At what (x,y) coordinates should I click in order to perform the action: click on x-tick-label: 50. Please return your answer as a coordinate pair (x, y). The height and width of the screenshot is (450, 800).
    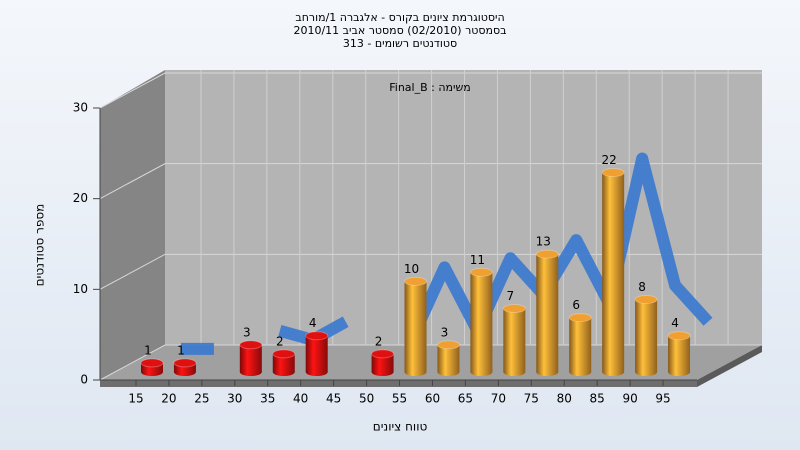
    Looking at the image, I should click on (366, 399).